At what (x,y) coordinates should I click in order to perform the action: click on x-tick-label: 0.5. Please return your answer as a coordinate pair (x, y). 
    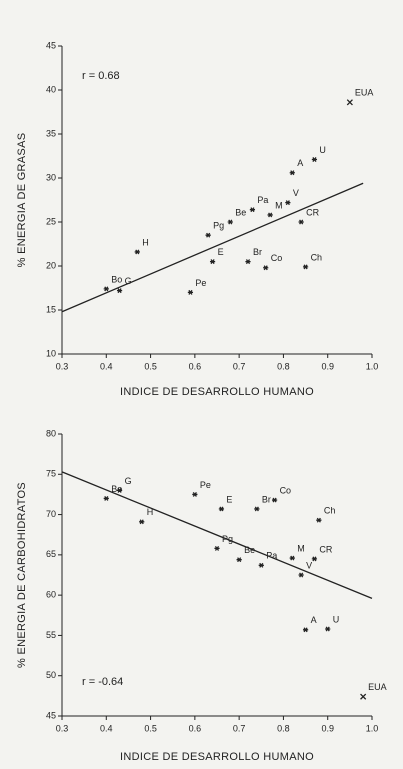
    Looking at the image, I should click on (150, 728).